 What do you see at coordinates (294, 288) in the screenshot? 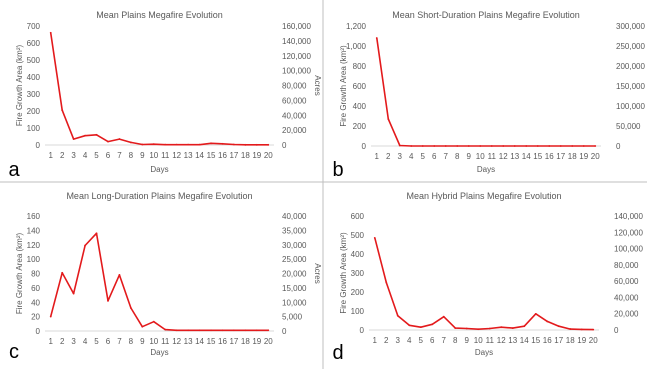
I see `y2-tick-label: 15,000` at bounding box center [294, 288].